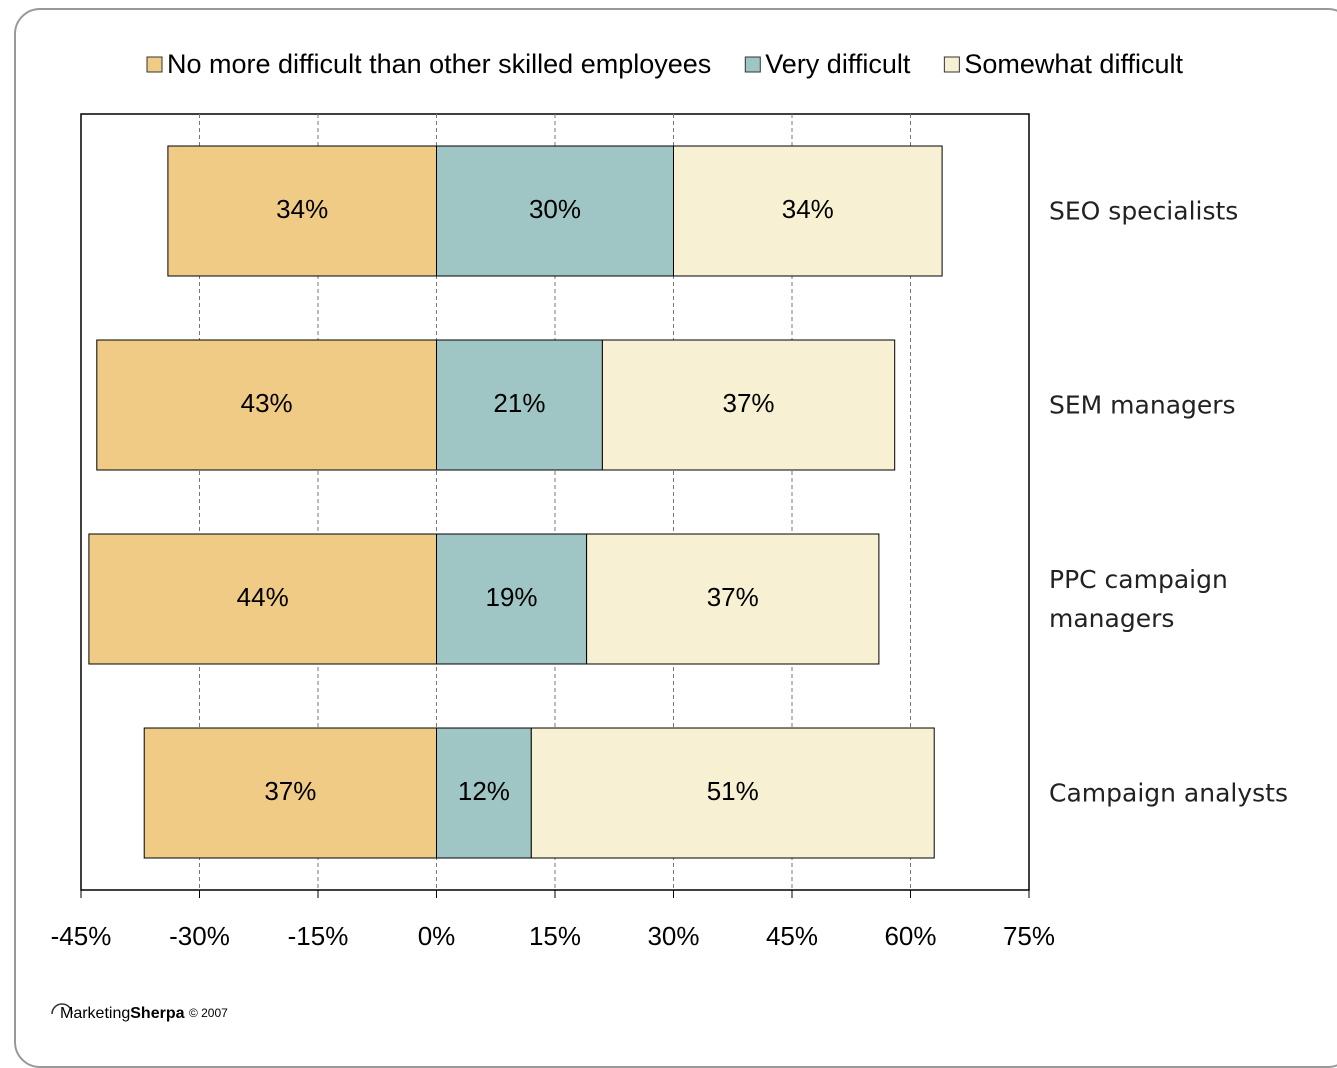  I want to click on x-tick-label: 15%, so click(555, 936).